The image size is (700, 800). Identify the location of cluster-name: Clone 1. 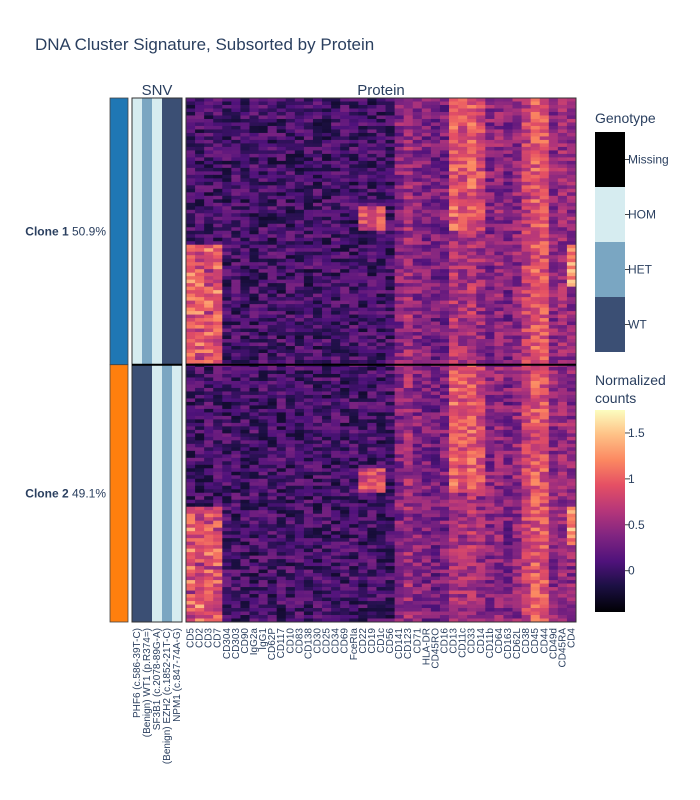
(47, 231).